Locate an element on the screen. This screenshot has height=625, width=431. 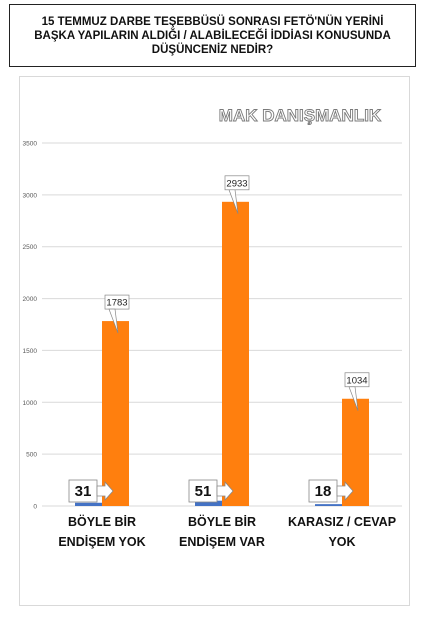
y-tick-label: 1500 is located at coordinates (30, 351).